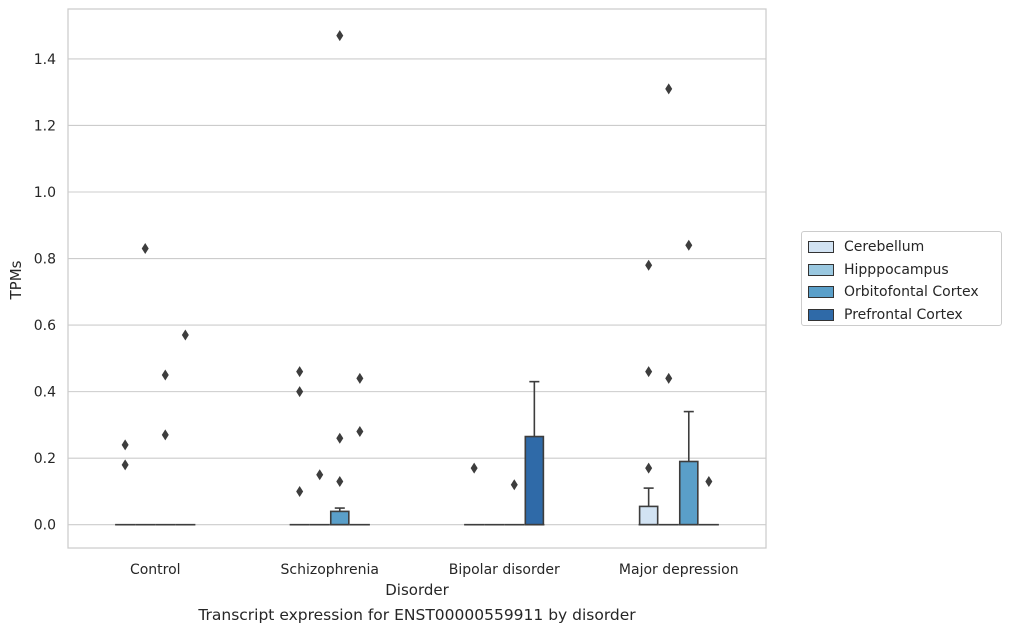  Describe the element at coordinates (45, 459) in the screenshot. I see `y-tick-label: 0.2` at that location.